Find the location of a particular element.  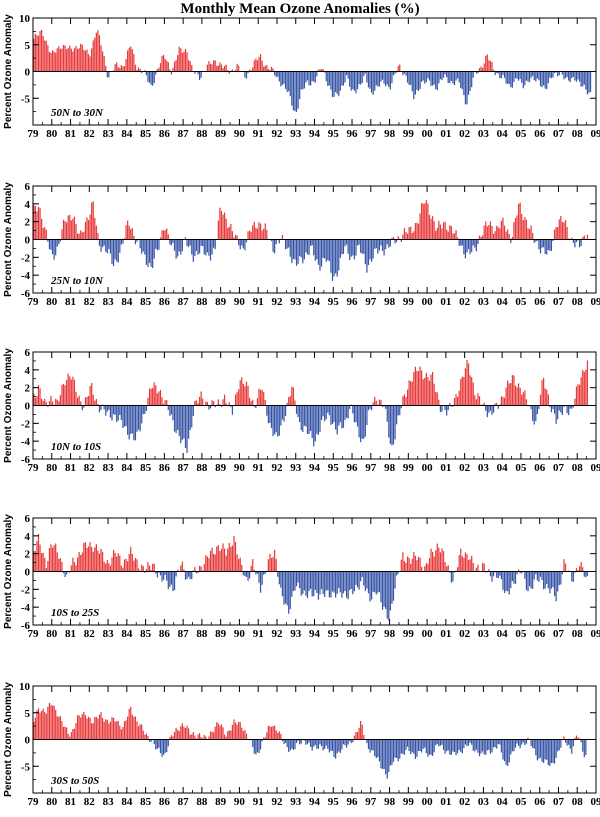

x-tick-label: 95 is located at coordinates (334, 634).